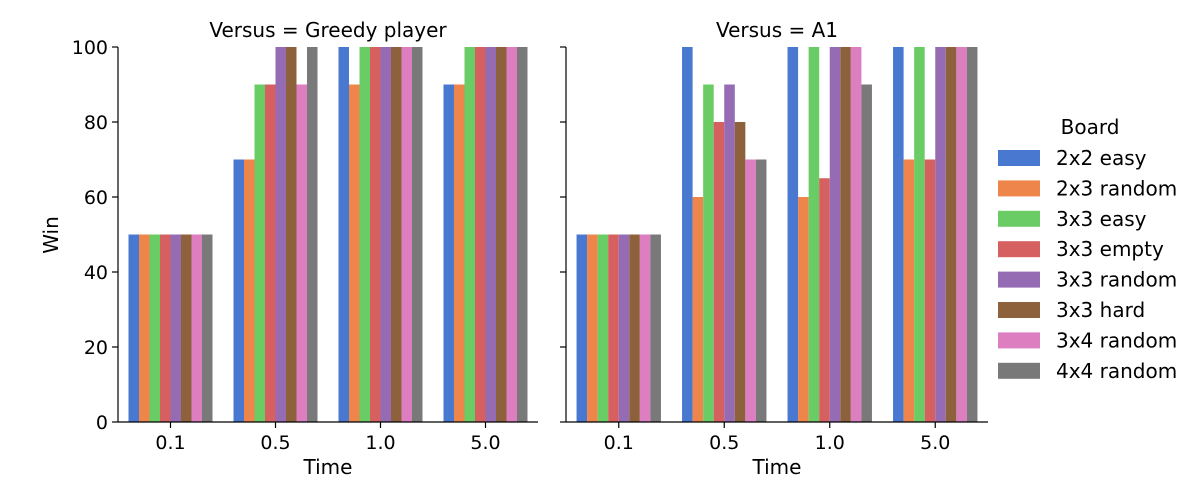 The width and height of the screenshot is (1201, 500). I want to click on bar-p2-2x2-easy-0.1, so click(582, 328).